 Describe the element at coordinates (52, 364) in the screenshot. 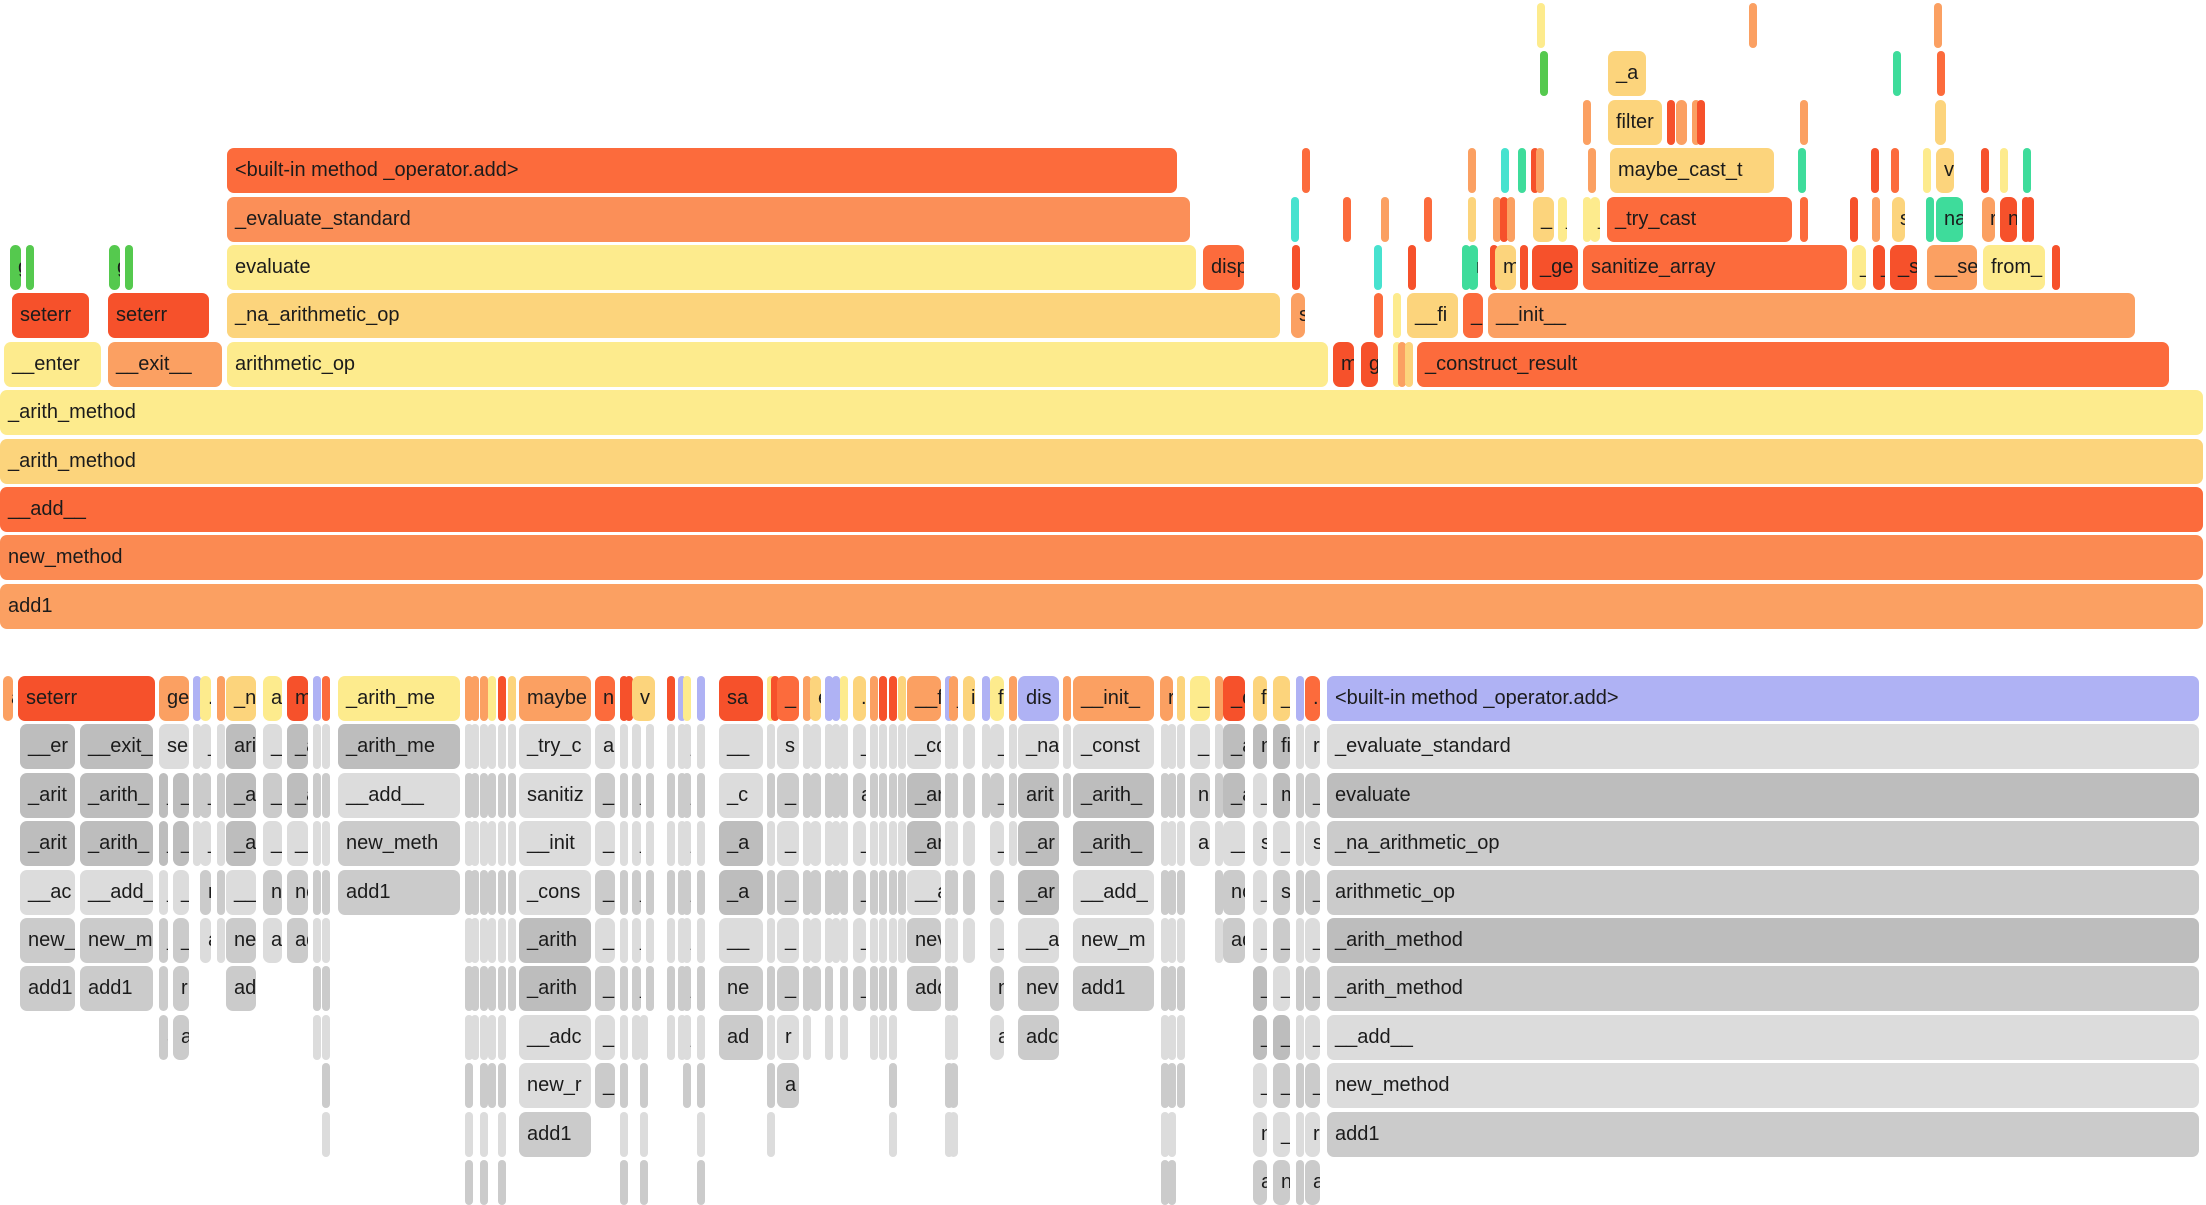

I see `frame-bar: __enter` at that location.